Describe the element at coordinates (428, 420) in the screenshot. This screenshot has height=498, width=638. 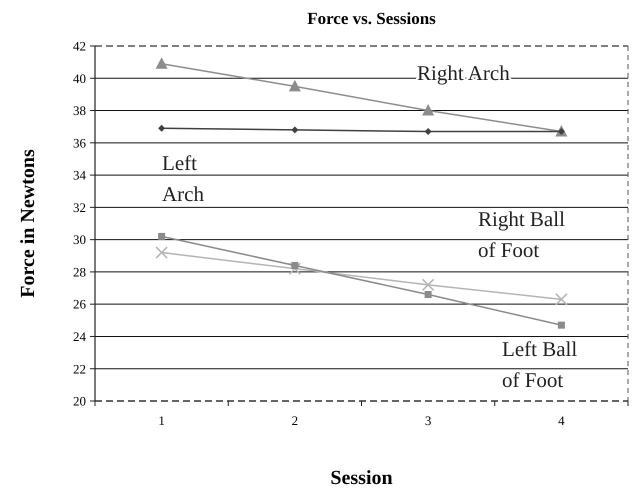
I see `x-tick-label: 3` at that location.